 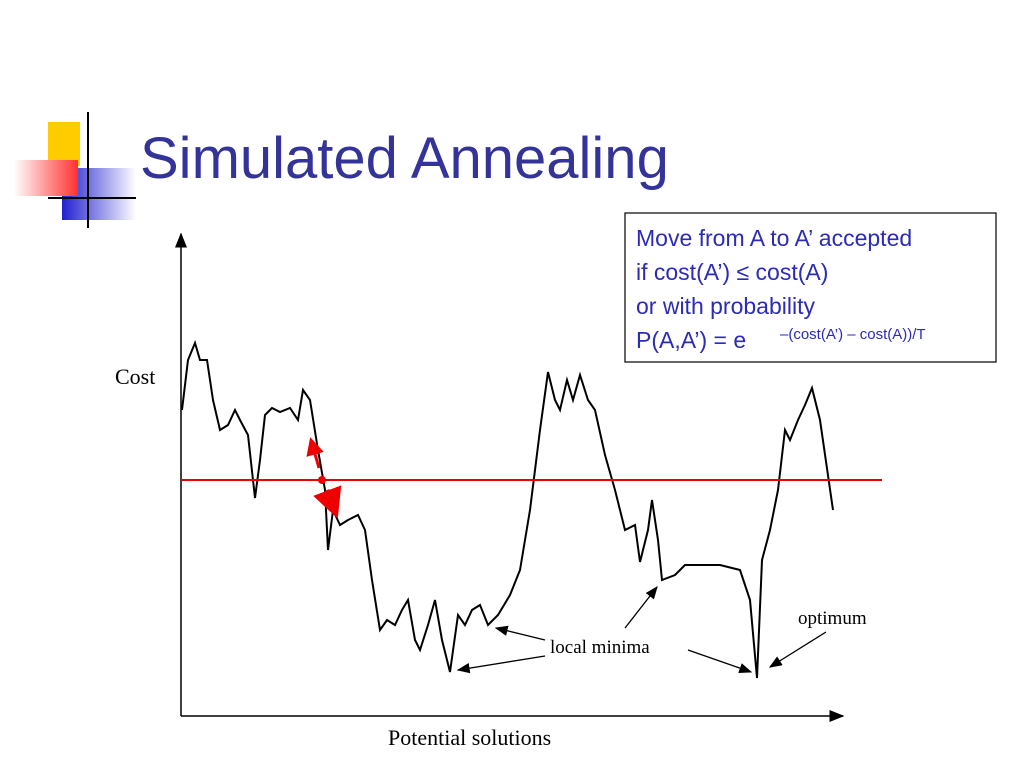 I want to click on current-point, so click(x=322, y=480).